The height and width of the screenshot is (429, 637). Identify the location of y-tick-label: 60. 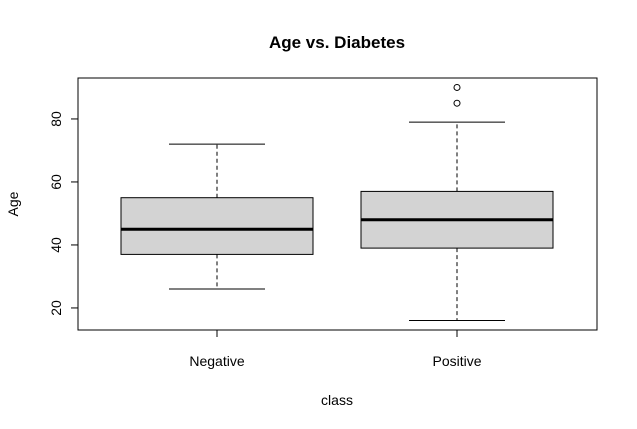
(56, 182).